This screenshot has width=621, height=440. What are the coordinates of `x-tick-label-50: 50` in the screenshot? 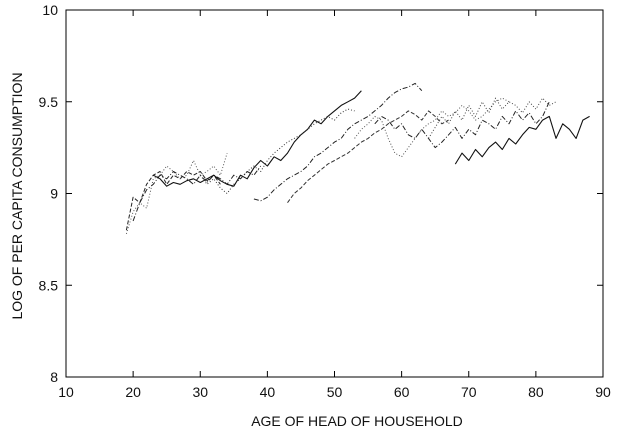 It's located at (335, 392).